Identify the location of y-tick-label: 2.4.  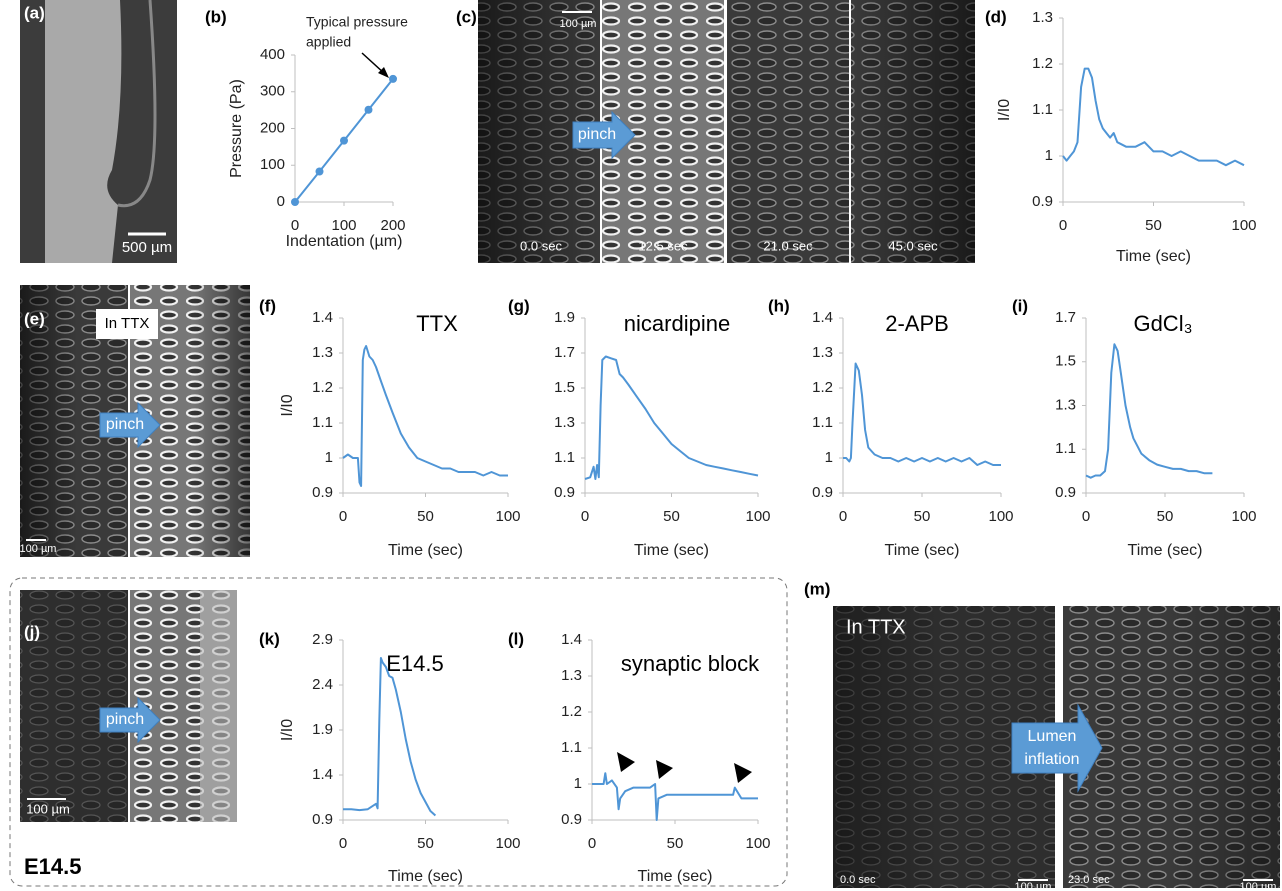
(322, 684).